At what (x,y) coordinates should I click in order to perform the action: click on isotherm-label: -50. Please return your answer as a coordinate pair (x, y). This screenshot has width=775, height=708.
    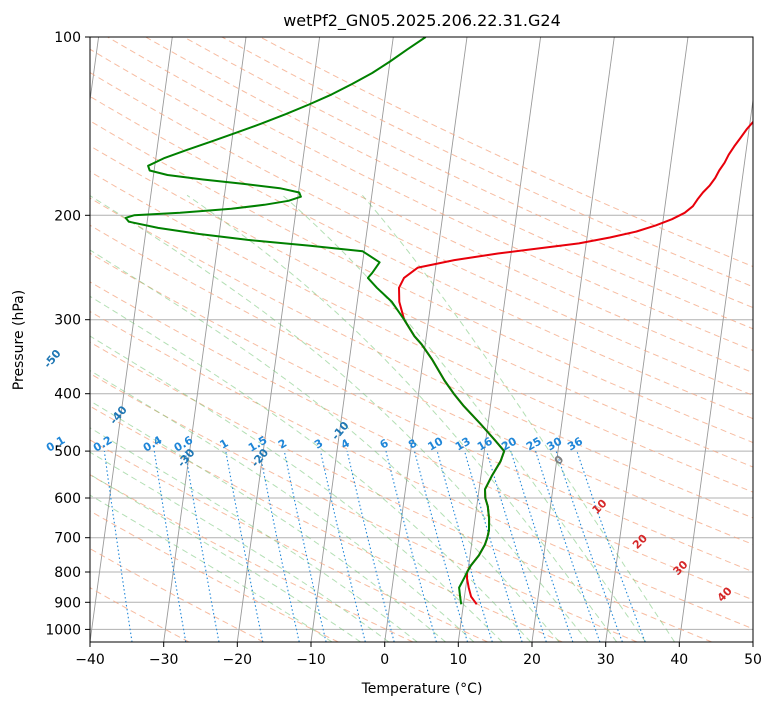
    Looking at the image, I should click on (52, 359).